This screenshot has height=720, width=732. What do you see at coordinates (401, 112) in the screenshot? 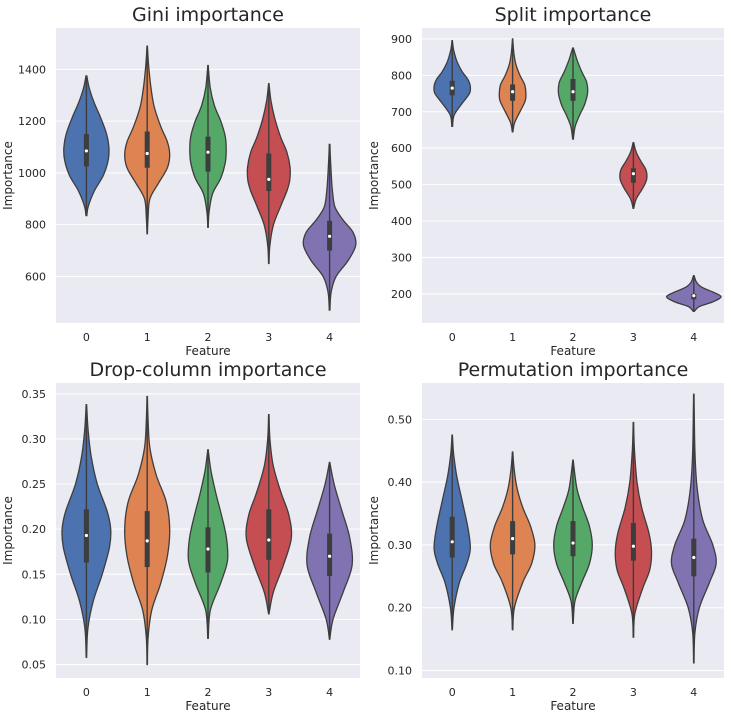
I see `split-ytick-label: 700` at bounding box center [401, 112].